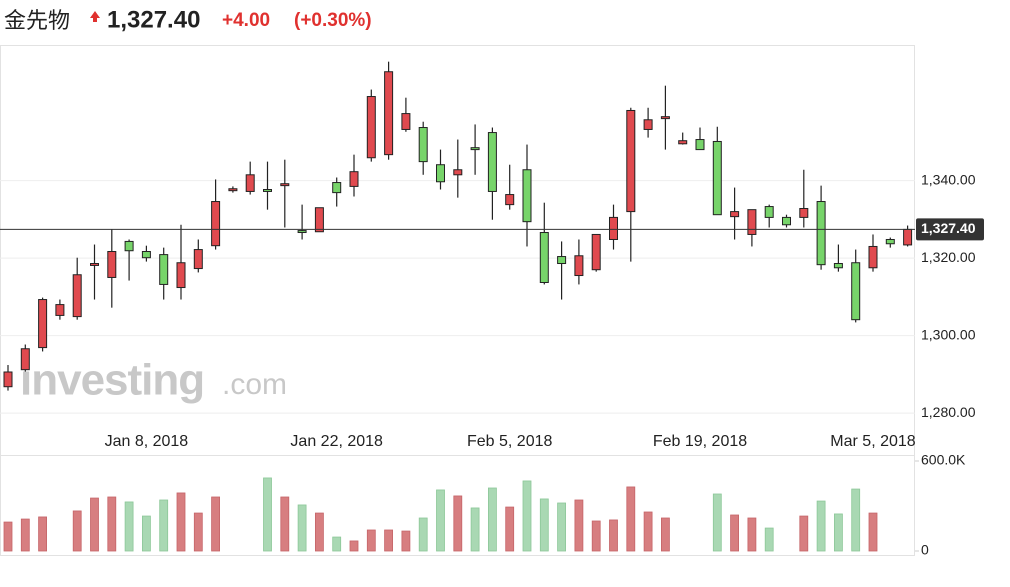 The image size is (1010, 587). I want to click on last-price-axis-label: 1,327.40, so click(948, 228).